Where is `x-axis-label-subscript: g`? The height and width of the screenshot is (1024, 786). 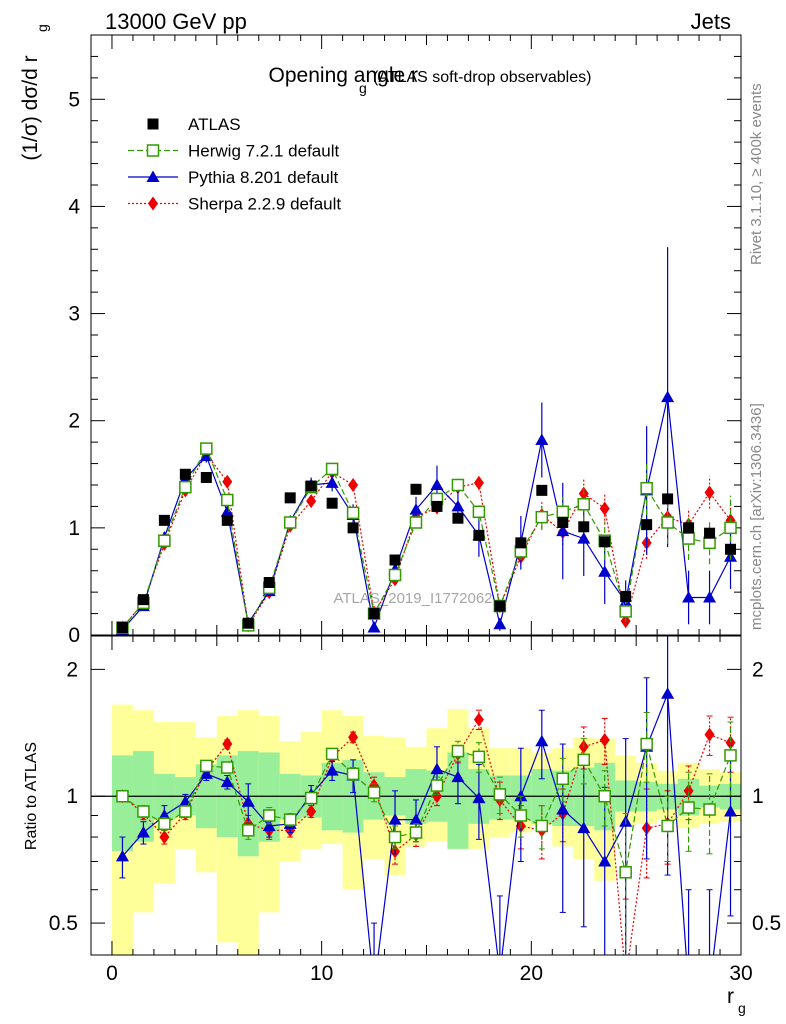
x-axis-label-subscript: g is located at coordinates (742, 1008).